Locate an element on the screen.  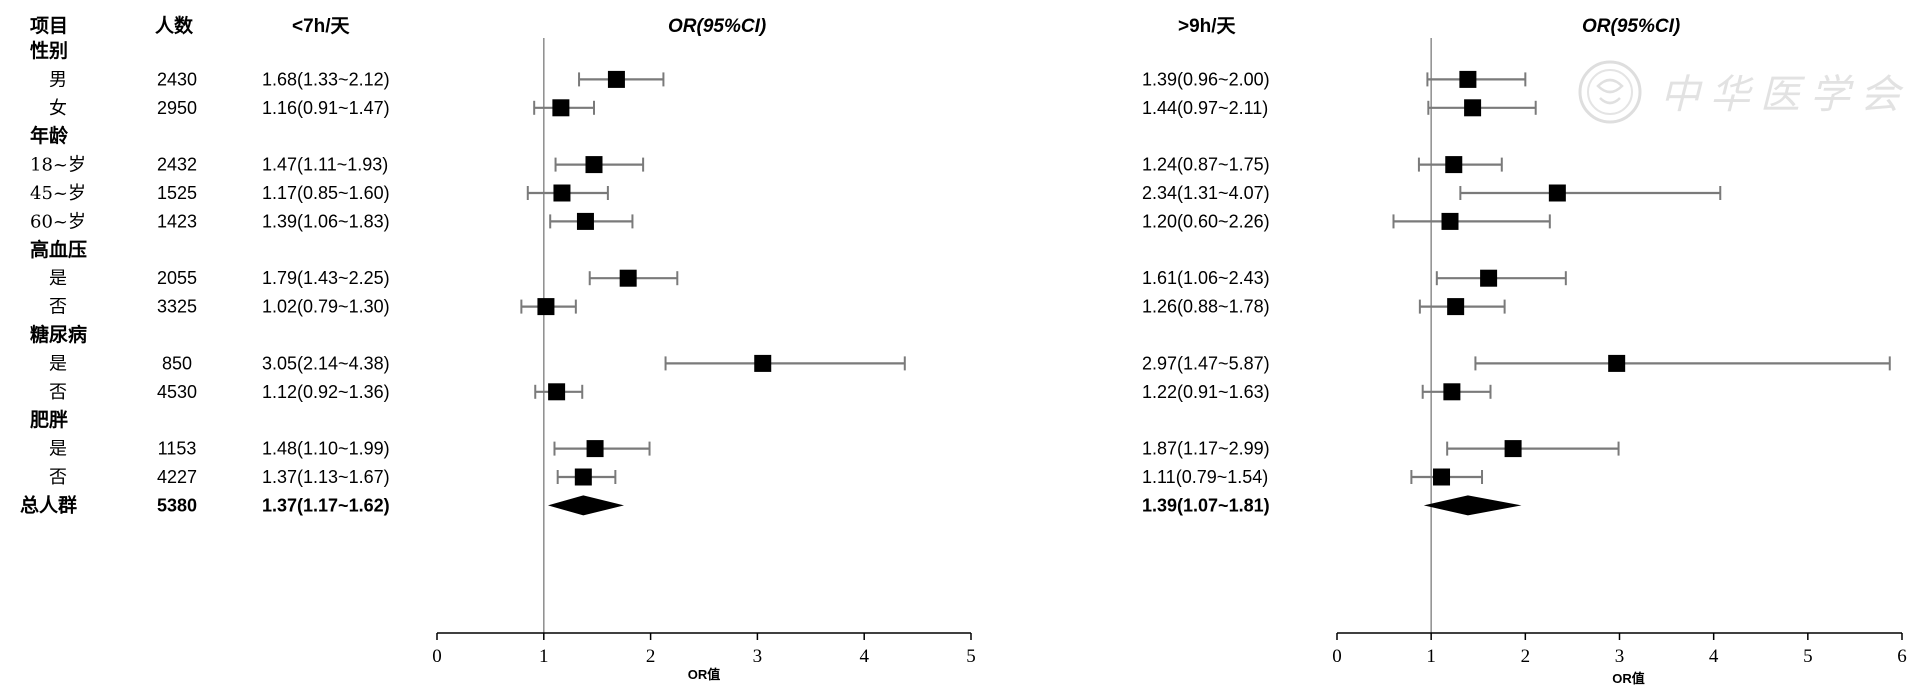
table-row: 男 2430 1.68(1.33~2.12) 1.39(0.96~2.00) is located at coordinates (659, 79).